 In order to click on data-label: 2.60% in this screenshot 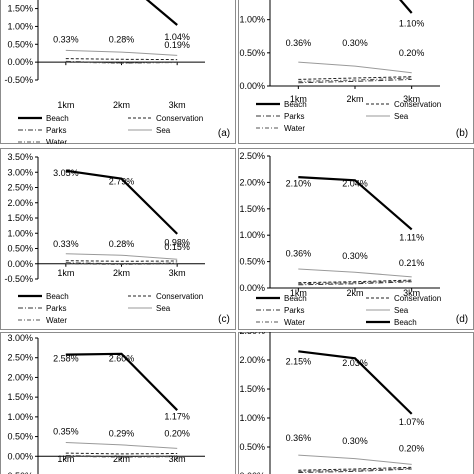, I will do `click(122, 359)`.